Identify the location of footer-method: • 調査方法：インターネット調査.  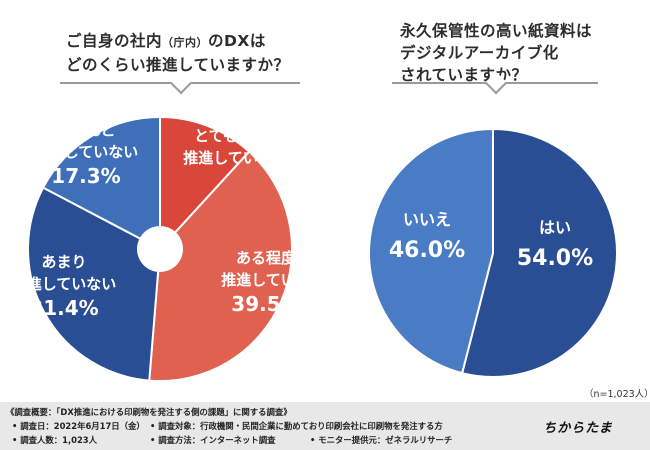
(213, 440).